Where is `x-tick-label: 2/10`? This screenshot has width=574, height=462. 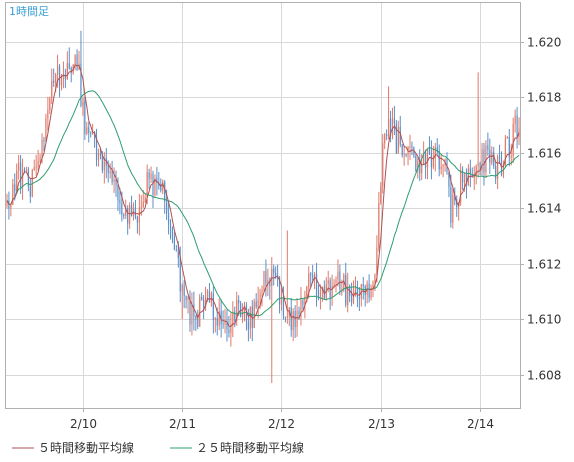 x-tick-label: 2/10 is located at coordinates (83, 424).